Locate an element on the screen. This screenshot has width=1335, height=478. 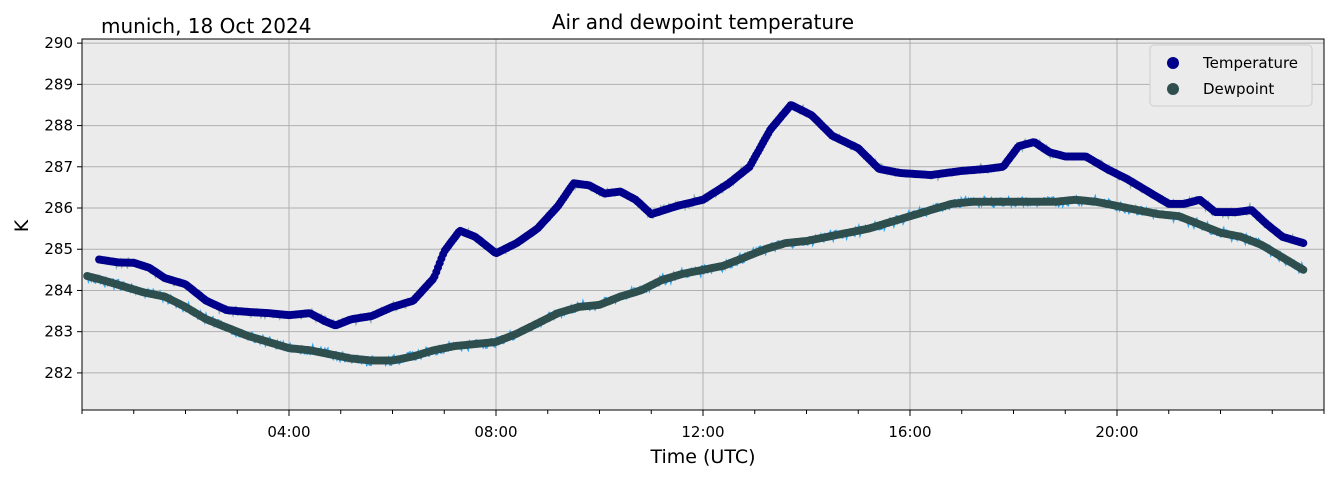
y-axis-ticks: 282 283 284 285 286 287 288 289 290 is located at coordinates (63, 208).